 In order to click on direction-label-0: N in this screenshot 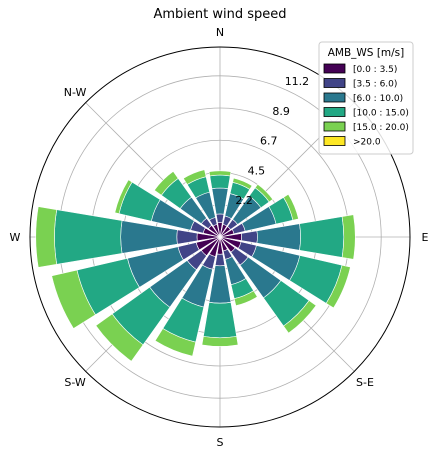, I will do `click(220, 32)`.